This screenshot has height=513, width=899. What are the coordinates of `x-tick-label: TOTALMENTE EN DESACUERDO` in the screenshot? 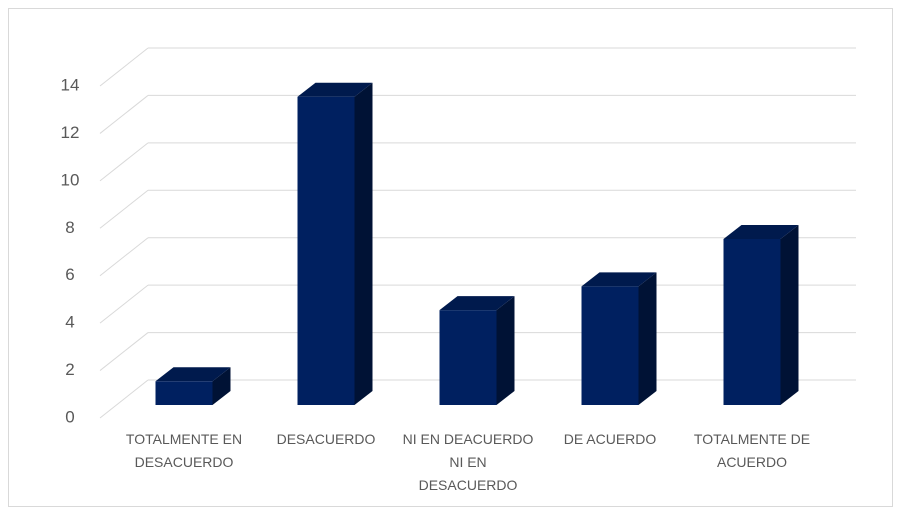 It's located at (184, 450).